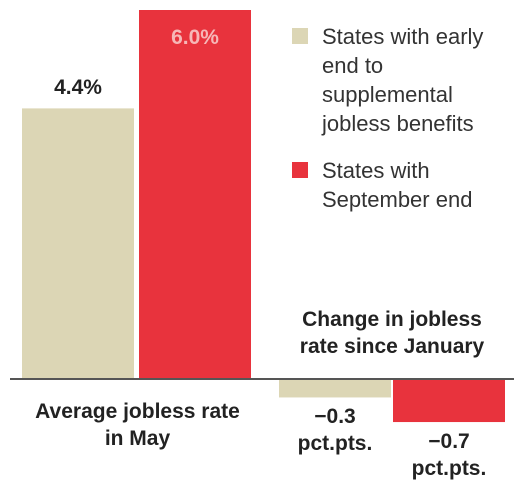  I want to click on value-label: −0.7 pct.pts., so click(449, 455).